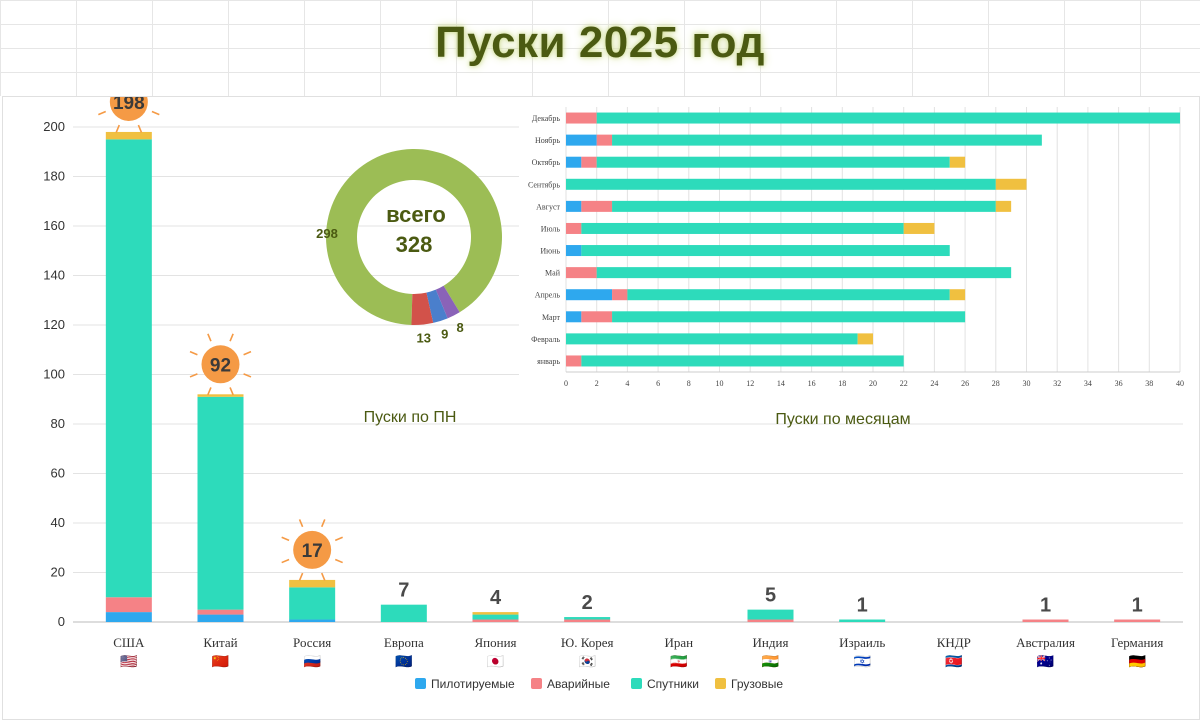 The image size is (1200, 724). I want to click on month-x-tick-label: 20, so click(873, 383).